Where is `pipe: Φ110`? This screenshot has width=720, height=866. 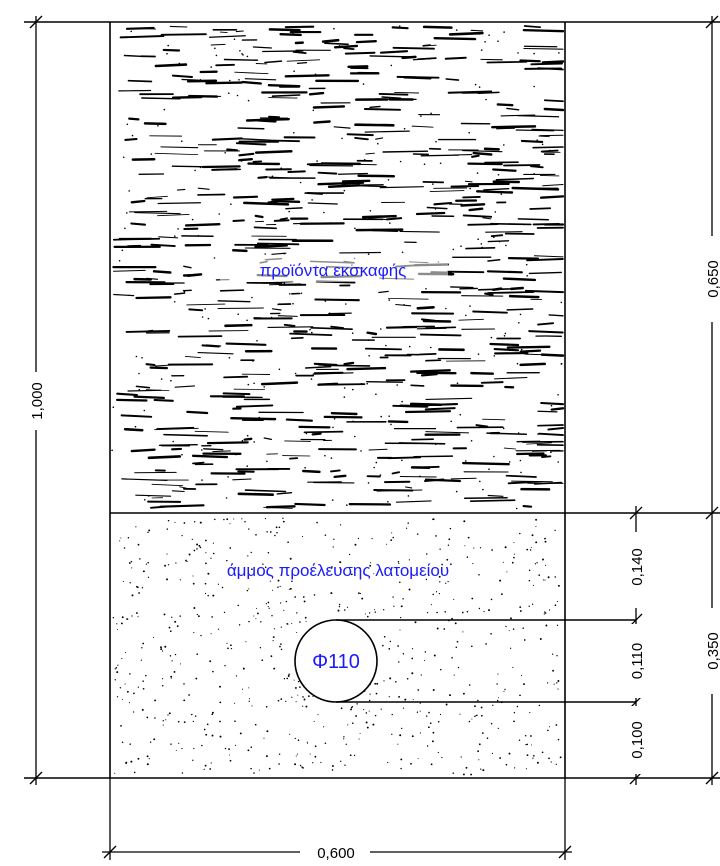 pipe: Φ110 is located at coordinates (465, 661).